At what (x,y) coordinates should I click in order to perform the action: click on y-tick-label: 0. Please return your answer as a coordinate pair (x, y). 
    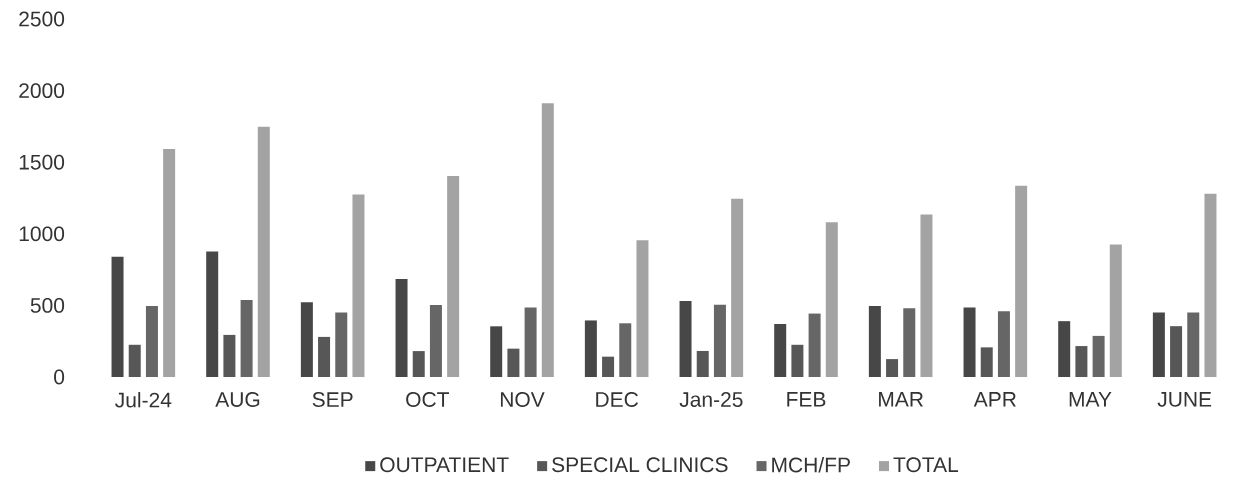
    Looking at the image, I should click on (59, 377).